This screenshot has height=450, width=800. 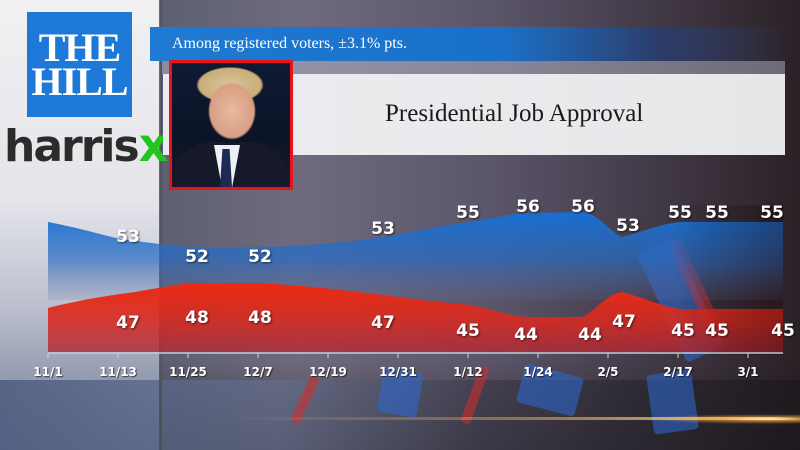 I want to click on x-tick-label: 2/17, so click(x=678, y=372).